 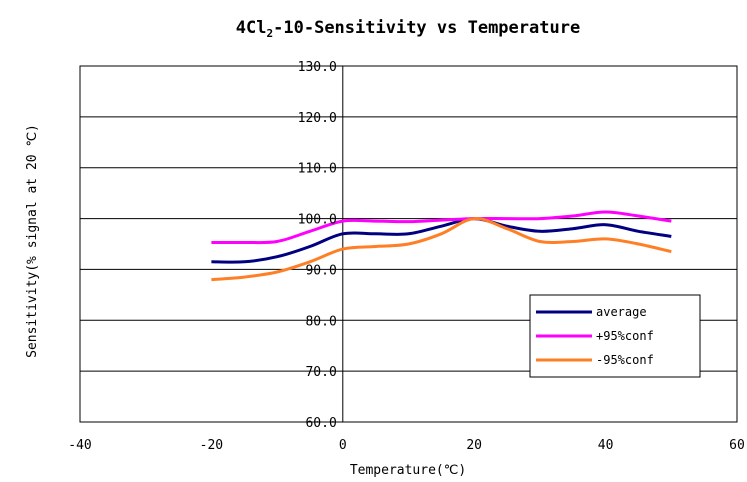 I want to click on chart-title: 4Cl2-10-Sensitivity vs Temperature, so click(x=408, y=29).